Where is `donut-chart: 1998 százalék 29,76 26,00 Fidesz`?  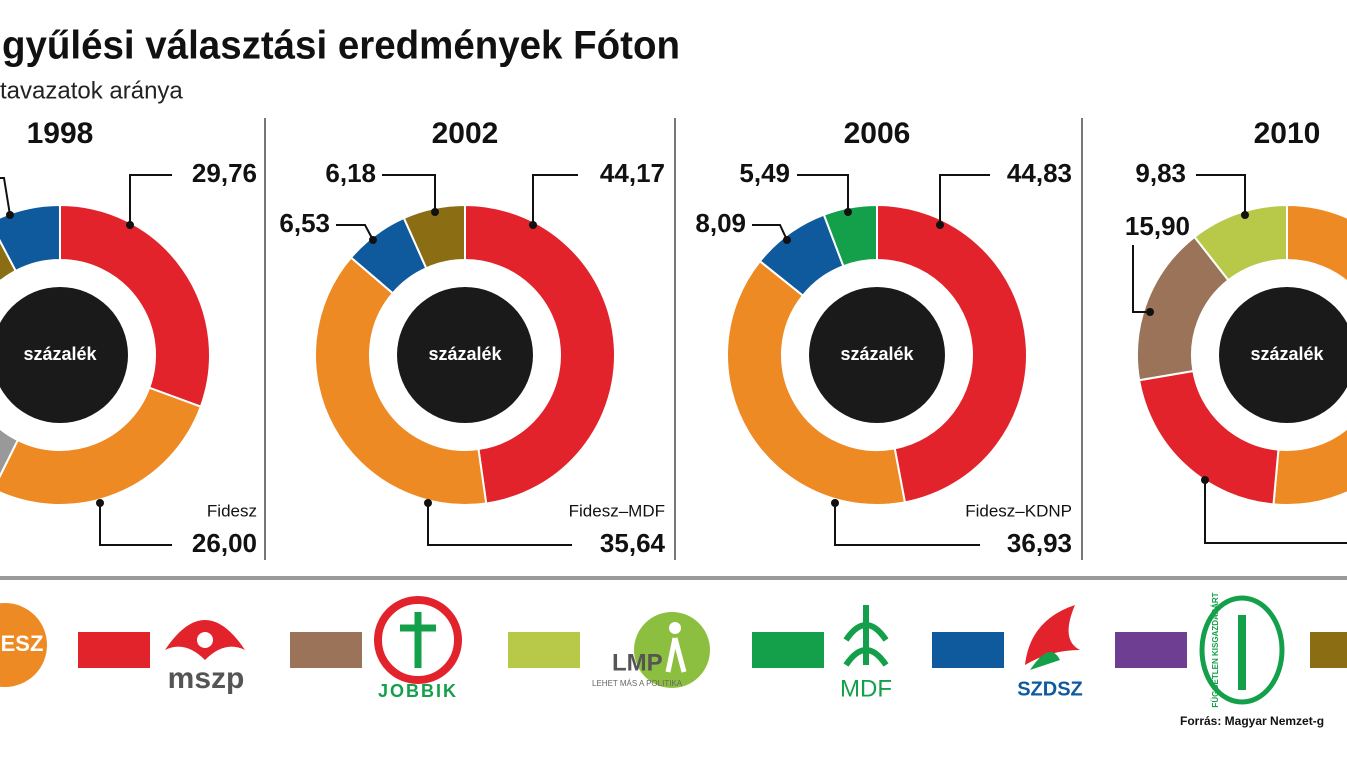
donut-chart: 1998 százalék 29,76 26,00 Fidesz is located at coordinates (128, 337).